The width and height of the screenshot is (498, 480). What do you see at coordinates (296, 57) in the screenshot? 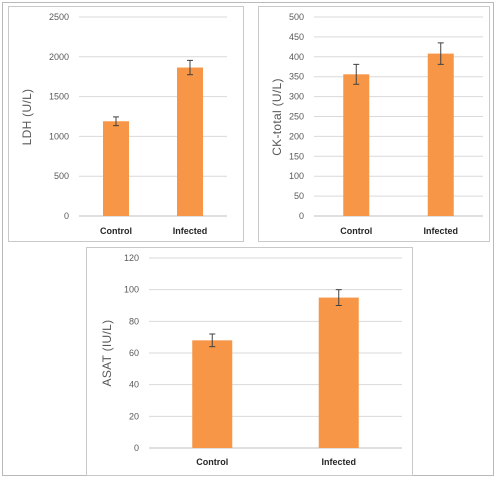
I see `ck-total-y-tick-label: 400` at bounding box center [296, 57].